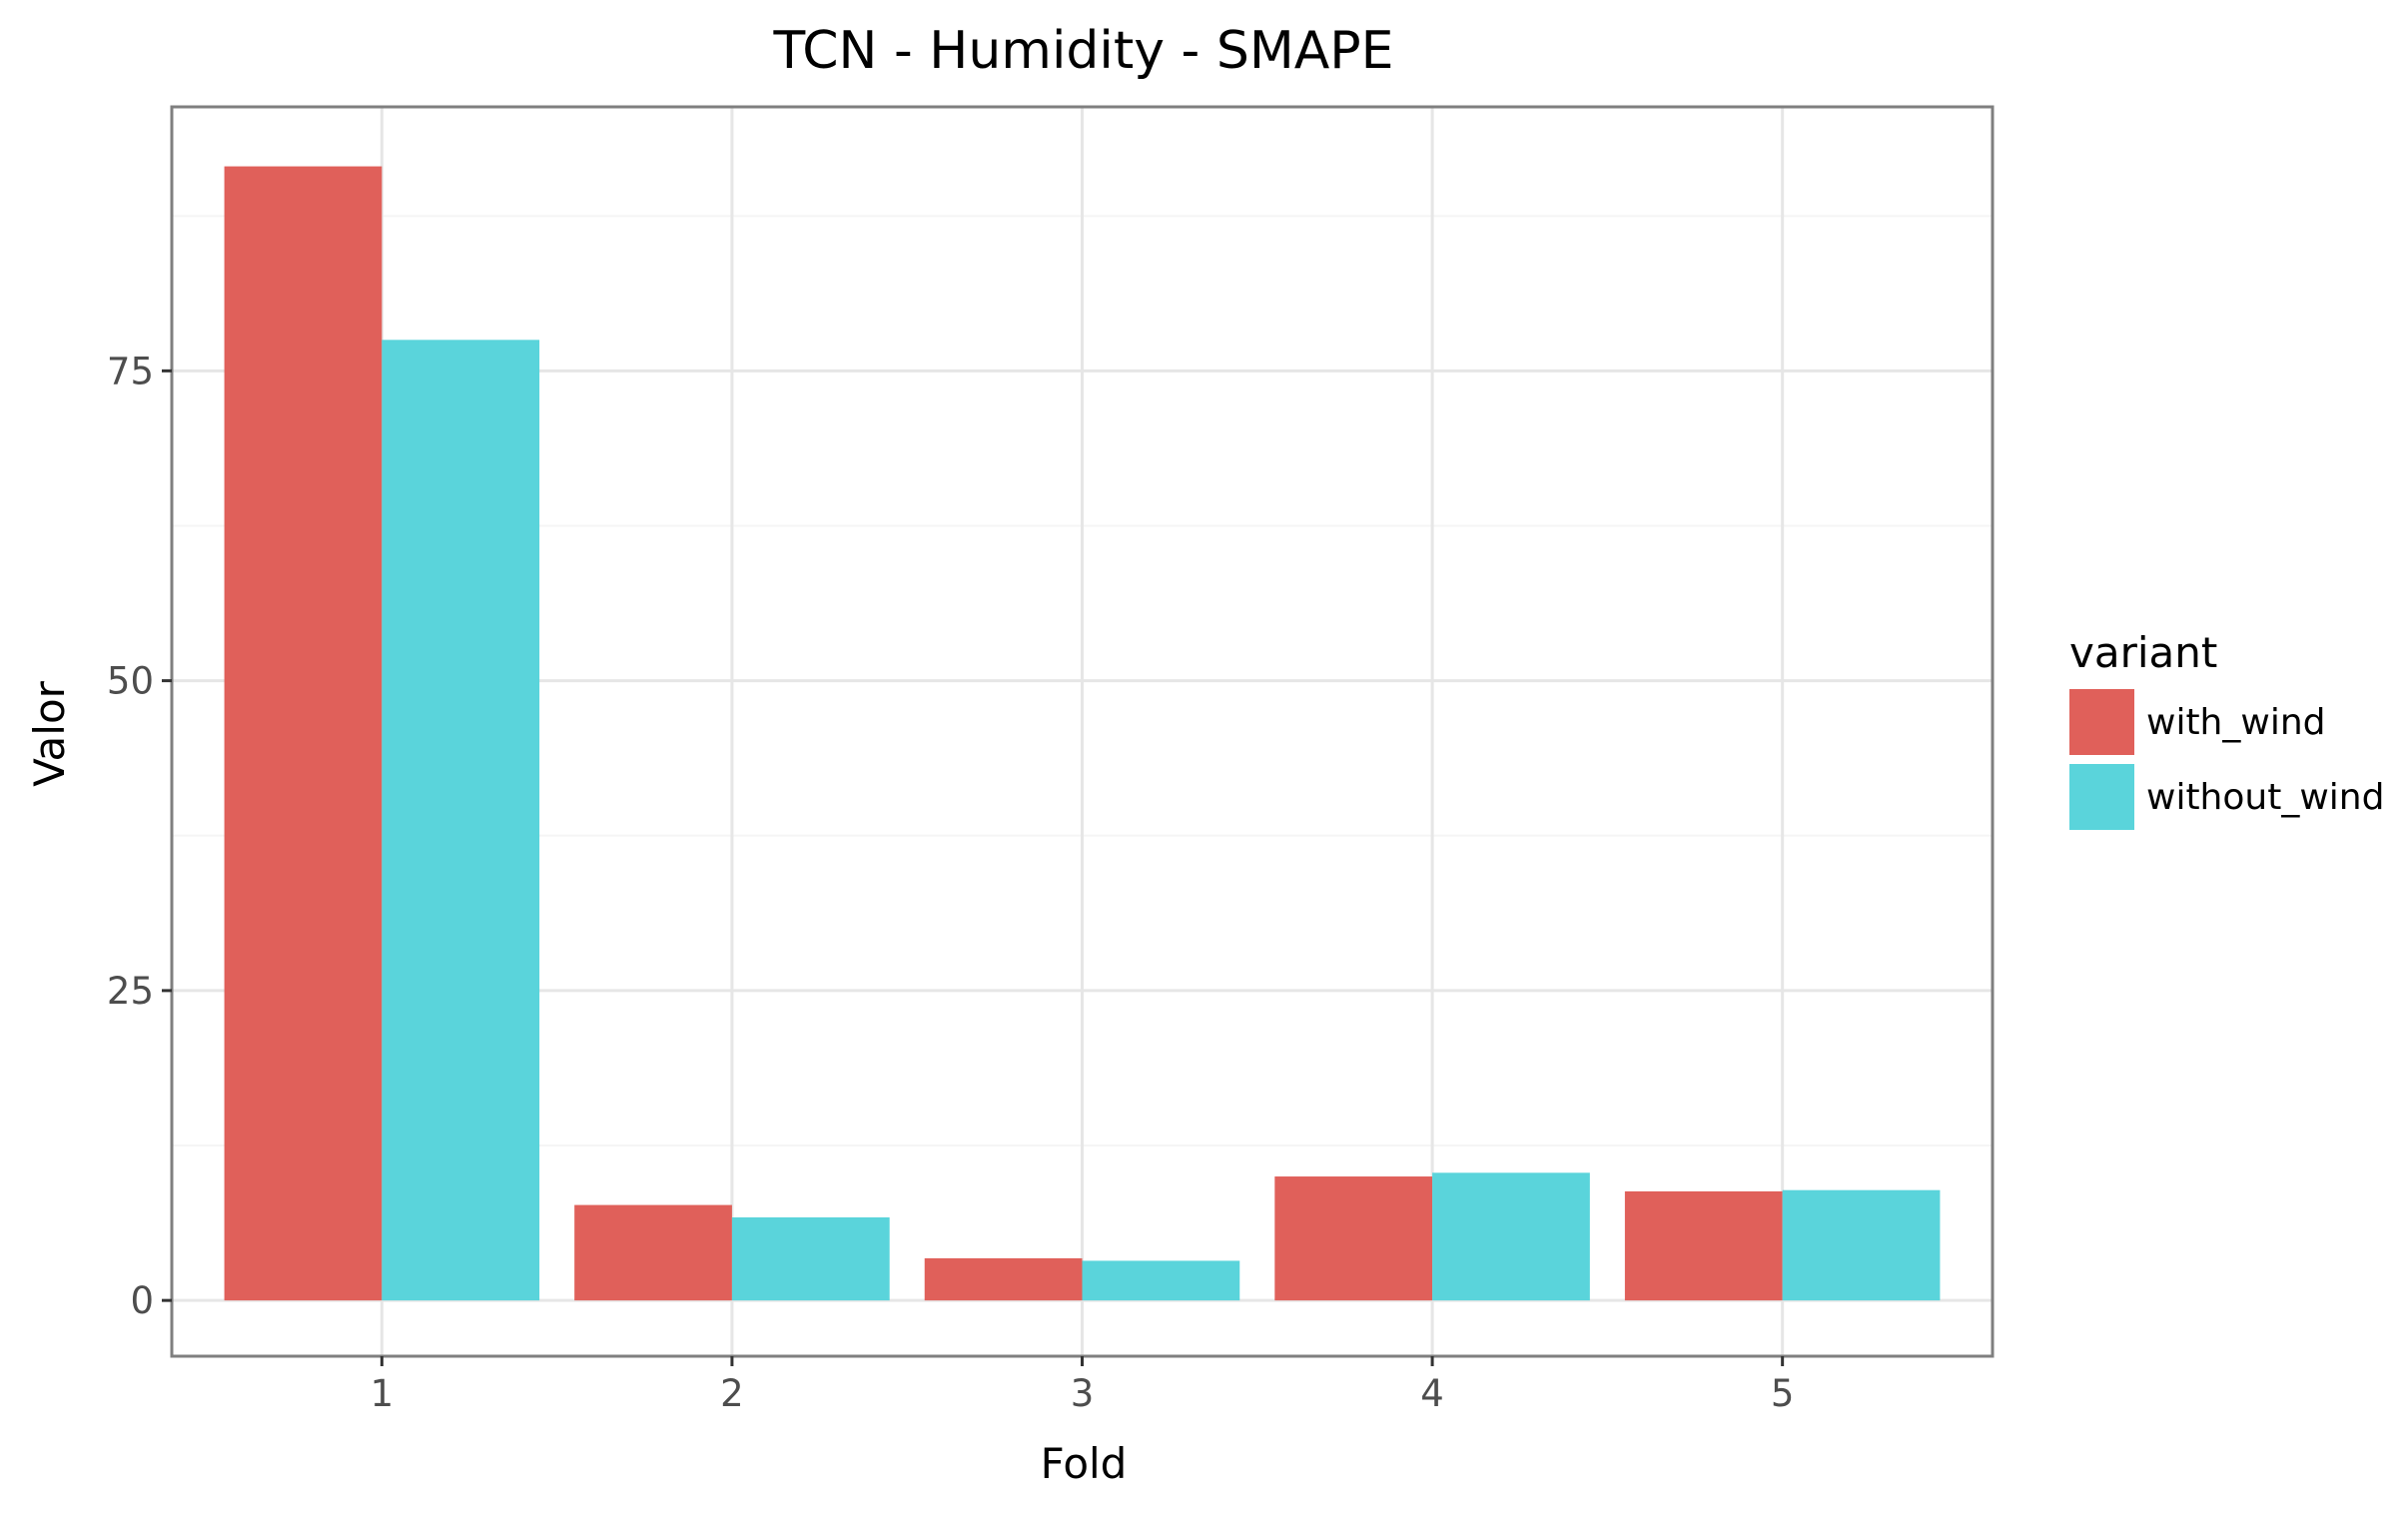  What do you see at coordinates (1432, 1393) in the screenshot?
I see `x-tick-label: 4` at bounding box center [1432, 1393].